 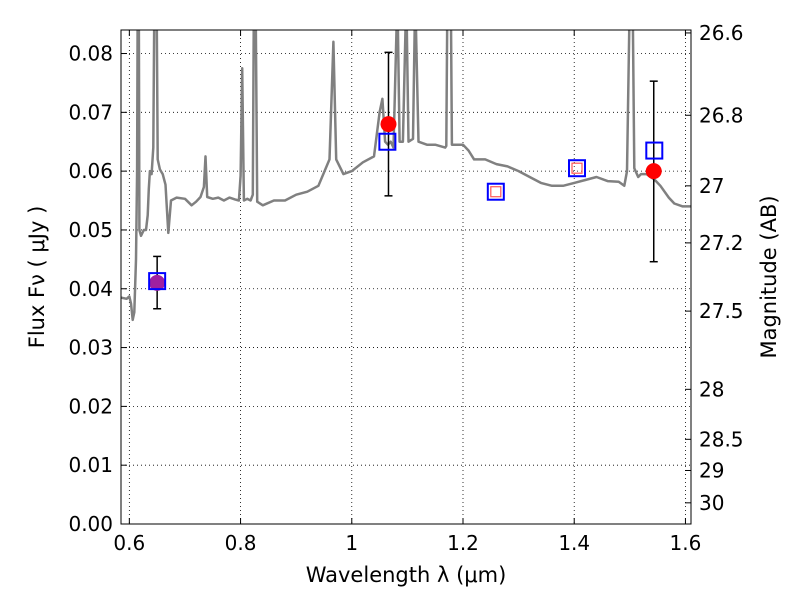 What do you see at coordinates (90, 406) in the screenshot?
I see `y-tick-label: 0.02` at bounding box center [90, 406].